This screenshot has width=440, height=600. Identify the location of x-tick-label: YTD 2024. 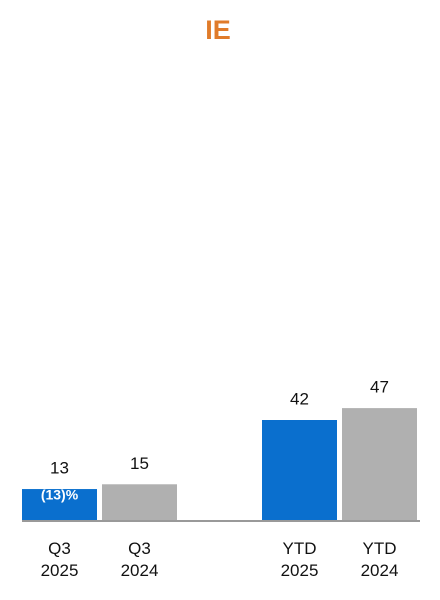
(380, 559).